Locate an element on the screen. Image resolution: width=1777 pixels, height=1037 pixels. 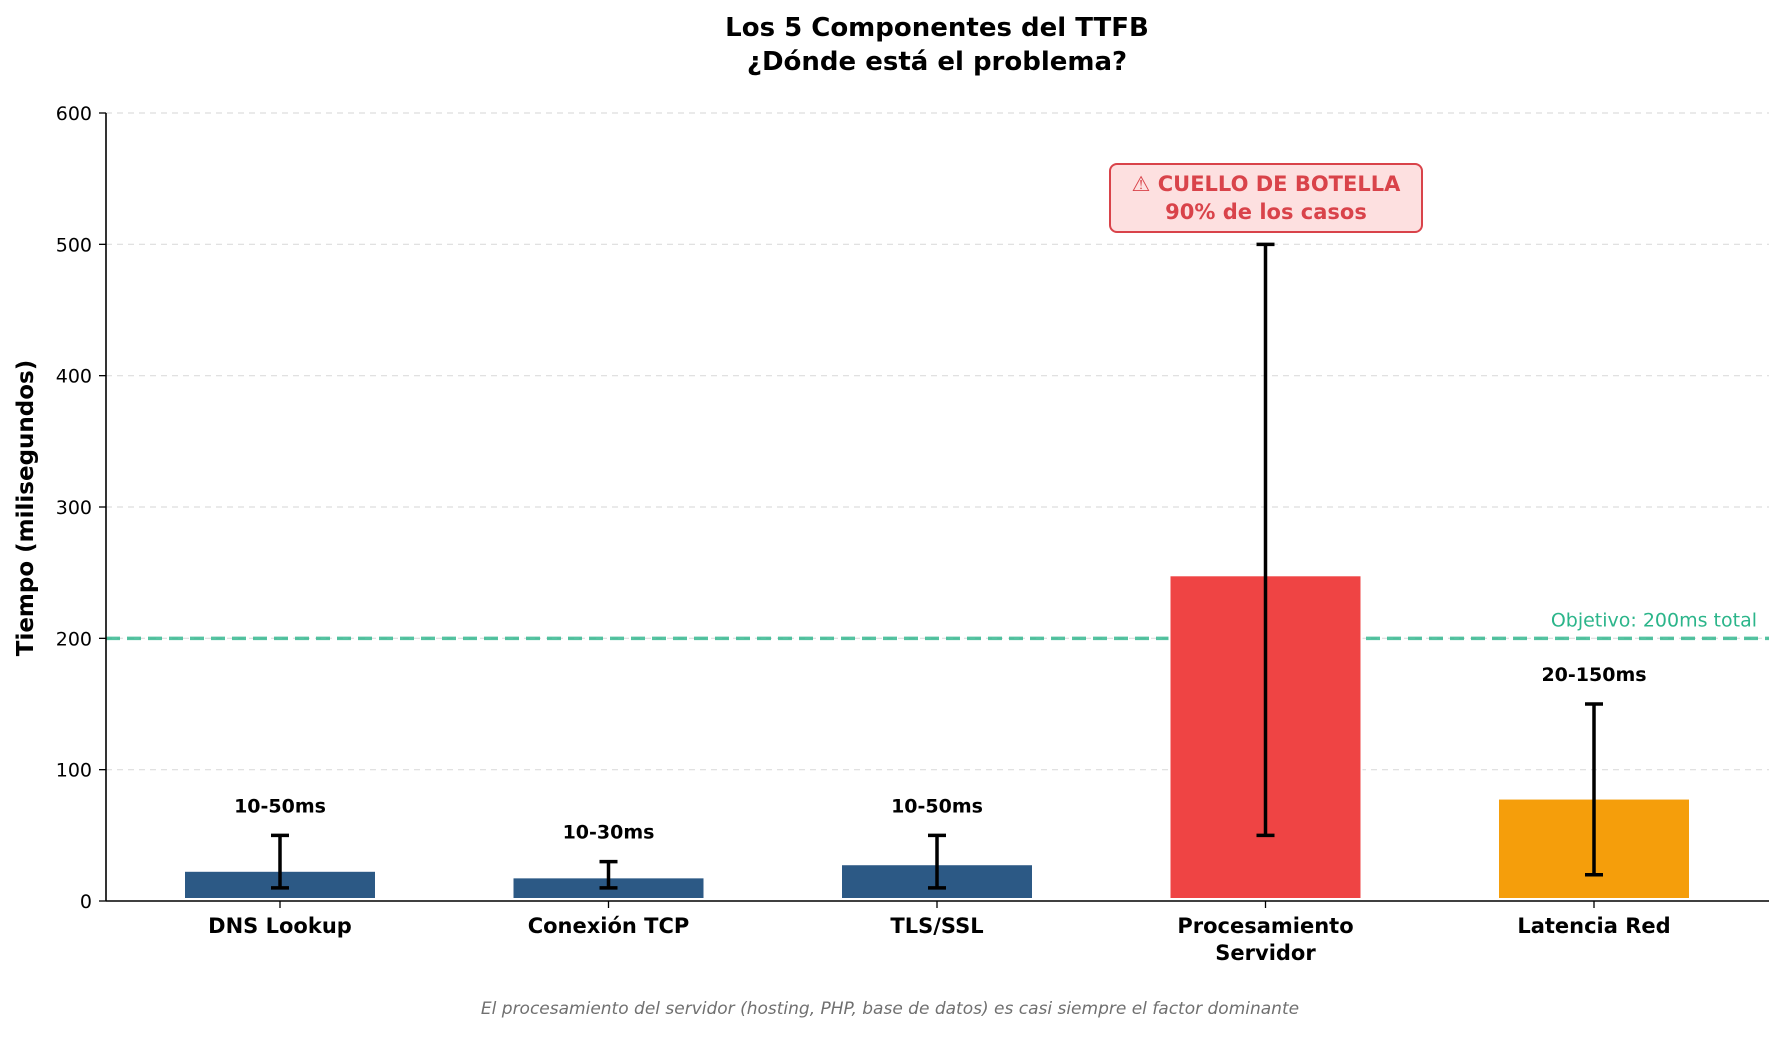
y-tick-label: 300 is located at coordinates (74, 508).